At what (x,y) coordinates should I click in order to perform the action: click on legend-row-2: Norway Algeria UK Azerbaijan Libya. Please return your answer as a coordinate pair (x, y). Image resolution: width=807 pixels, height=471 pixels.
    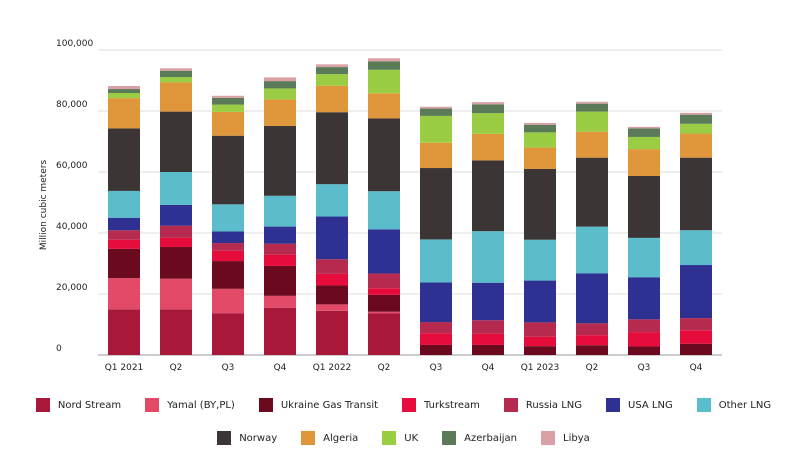
    Looking at the image, I should click on (403, 438).